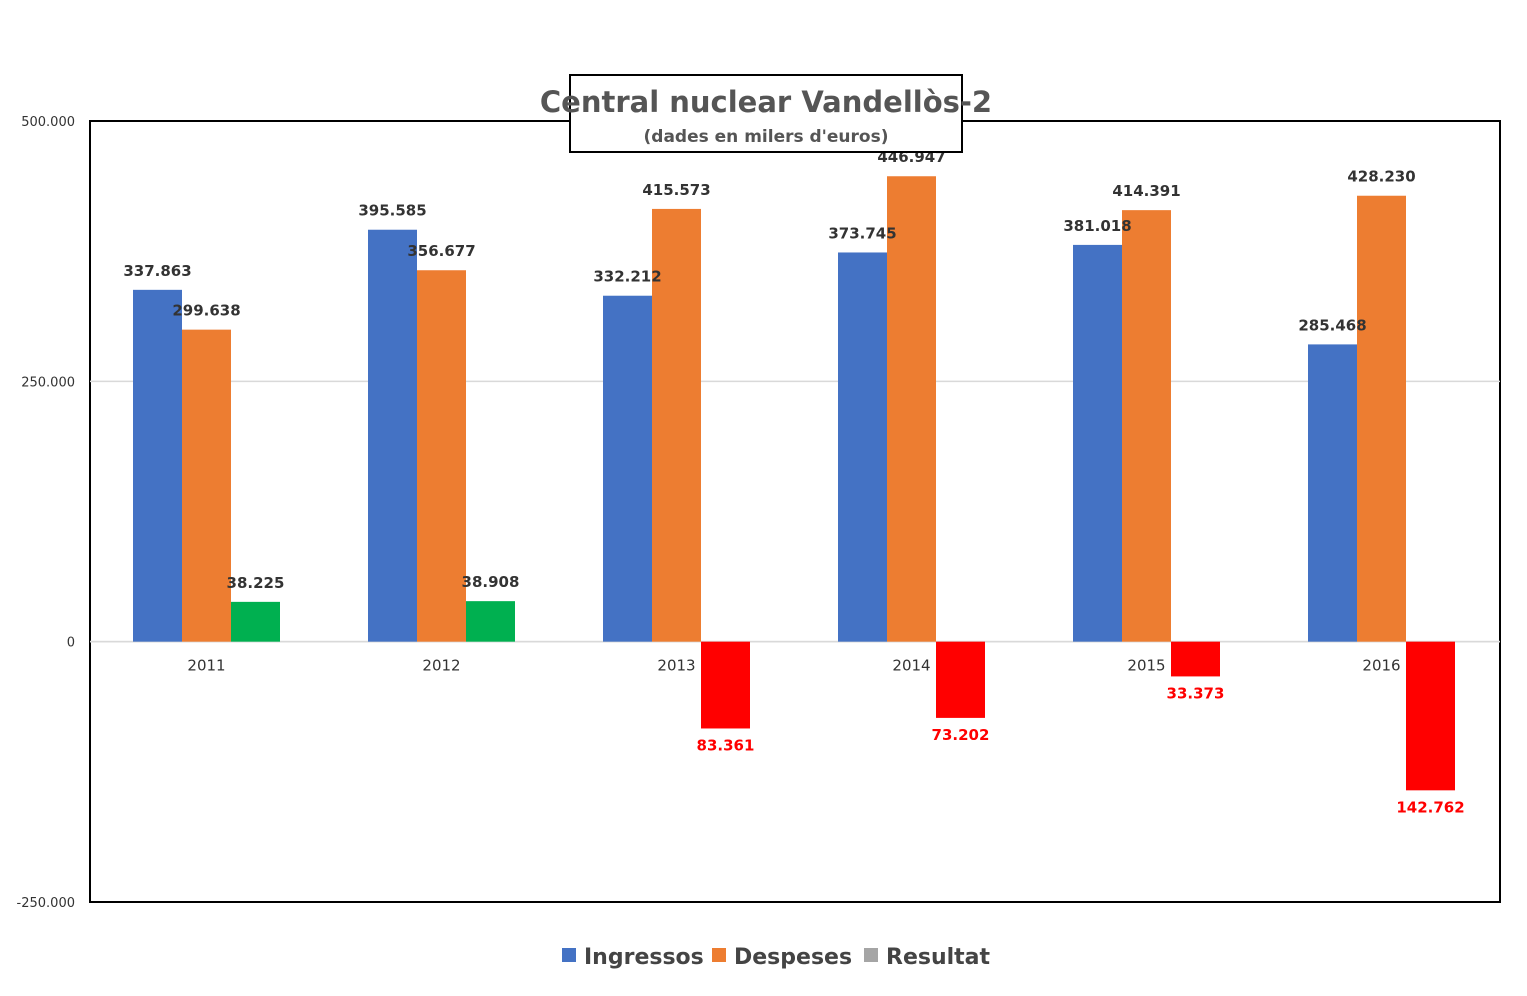 The width and height of the screenshot is (1527, 996). What do you see at coordinates (627, 468) in the screenshot?
I see `bar-ingressos-2013` at bounding box center [627, 468].